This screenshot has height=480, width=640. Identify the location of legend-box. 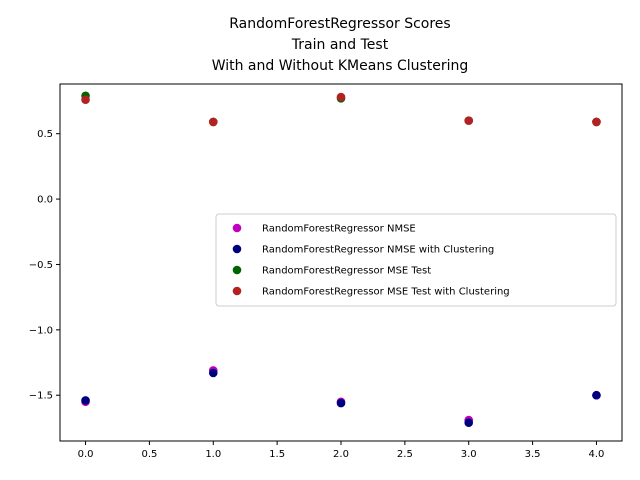
(416, 260).